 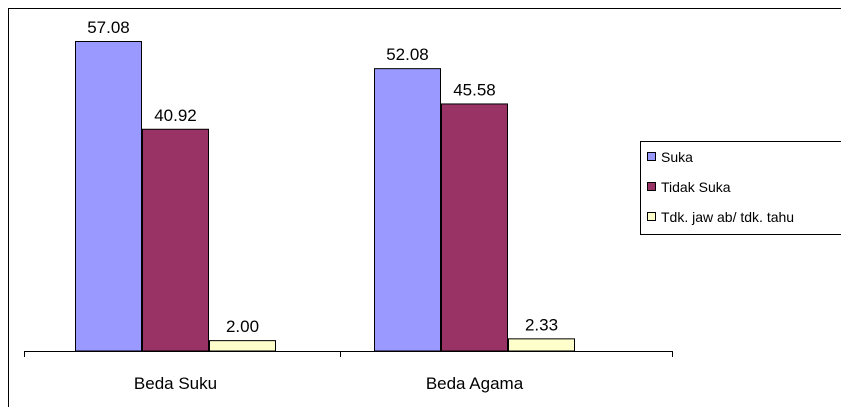 I want to click on x-tick-label: Beda Suku, so click(x=175, y=383).